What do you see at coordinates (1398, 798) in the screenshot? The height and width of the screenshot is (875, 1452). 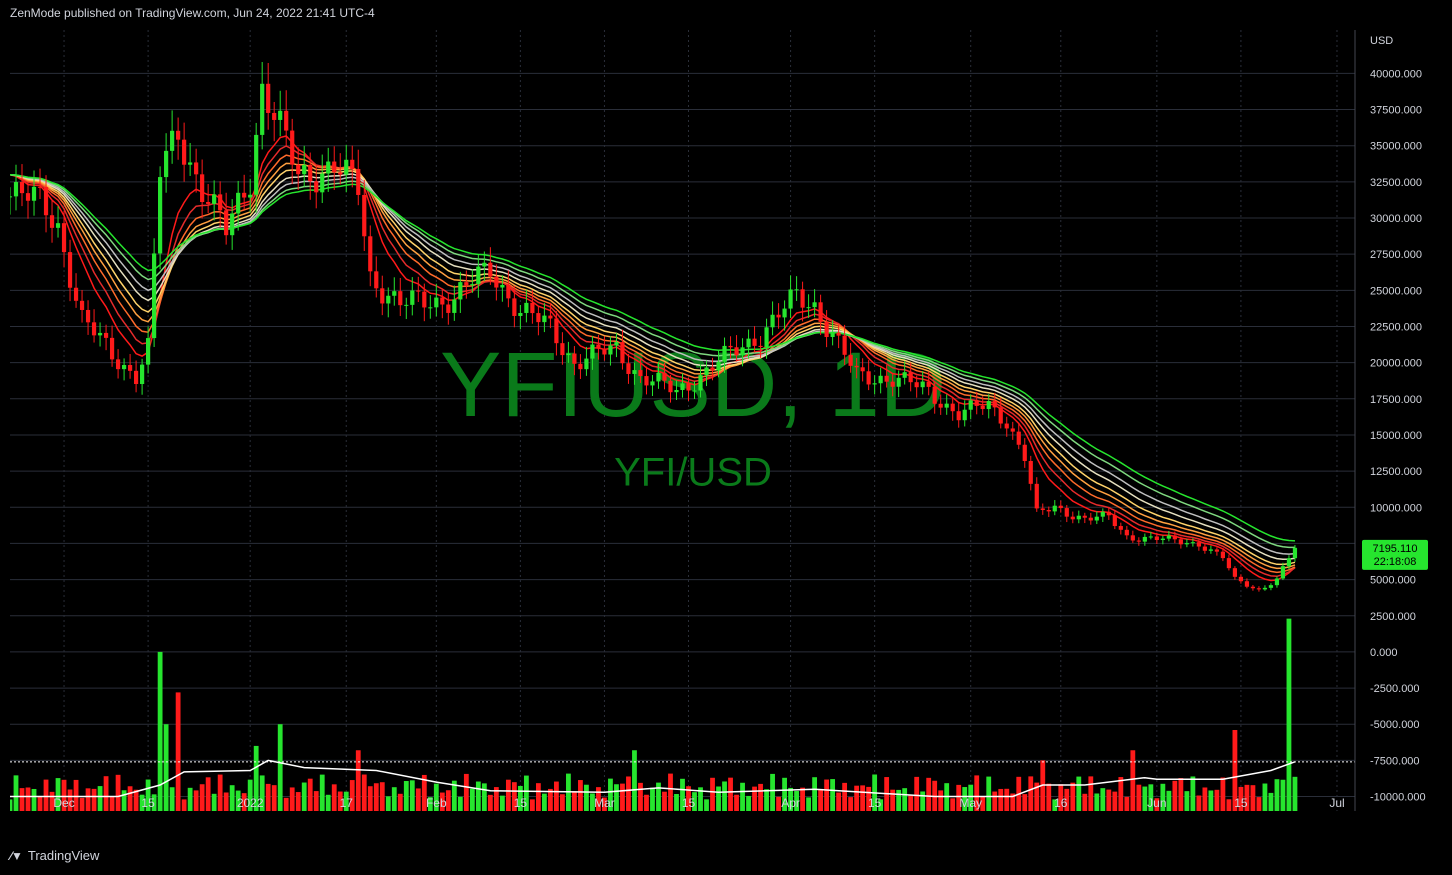 I see `y-tick-label: -10000.000` at bounding box center [1398, 798].